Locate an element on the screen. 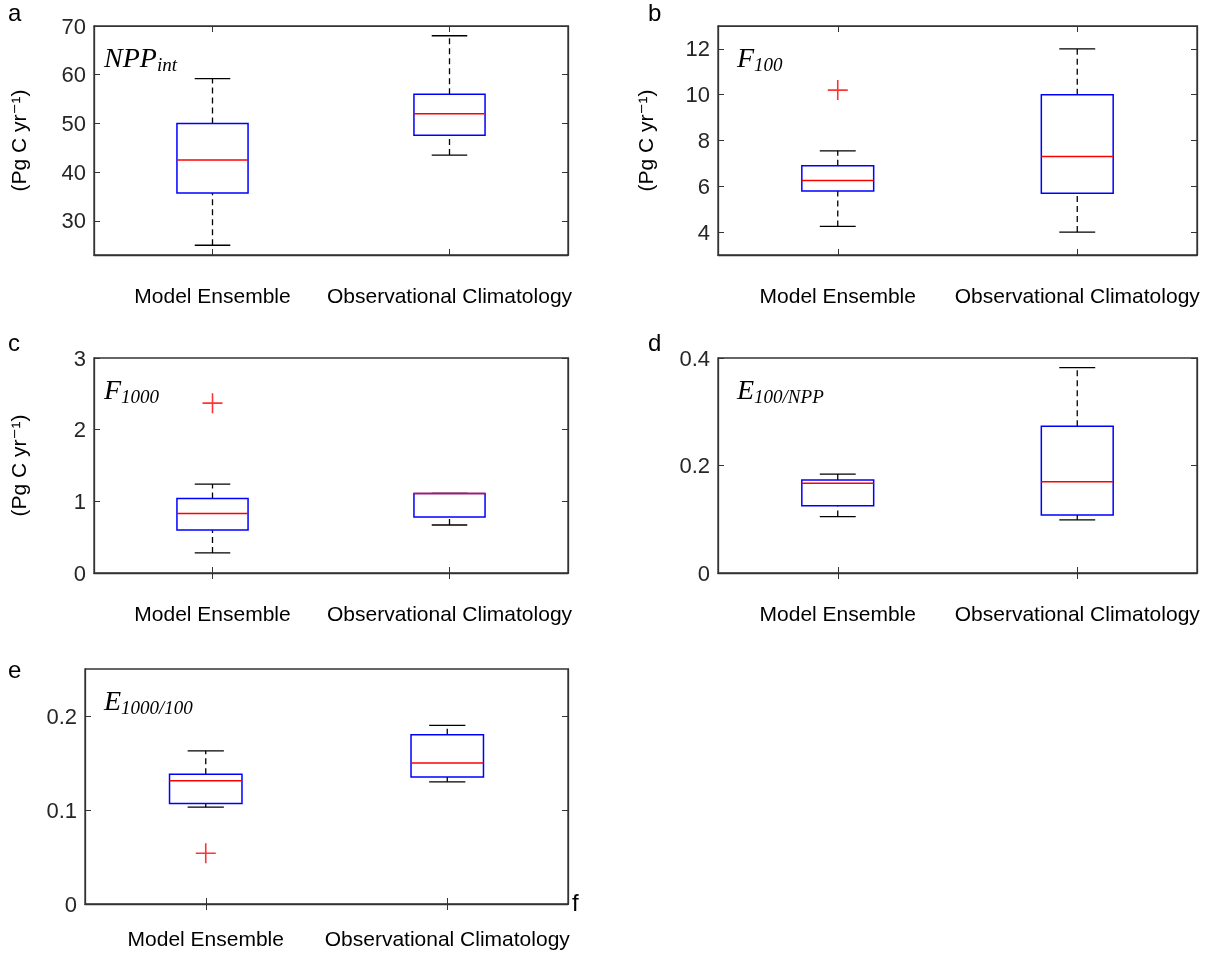  text: b is located at coordinates (655, 13).